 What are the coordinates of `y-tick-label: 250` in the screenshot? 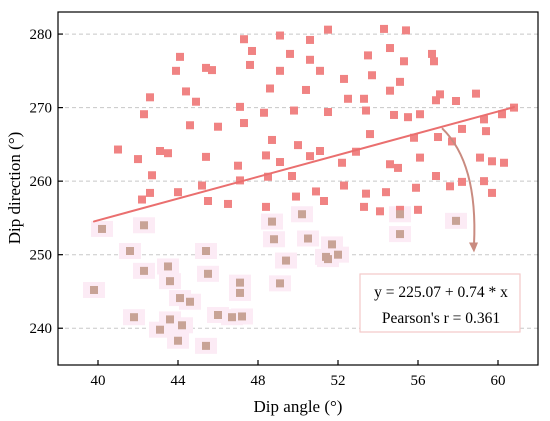 It's located at (41, 256).